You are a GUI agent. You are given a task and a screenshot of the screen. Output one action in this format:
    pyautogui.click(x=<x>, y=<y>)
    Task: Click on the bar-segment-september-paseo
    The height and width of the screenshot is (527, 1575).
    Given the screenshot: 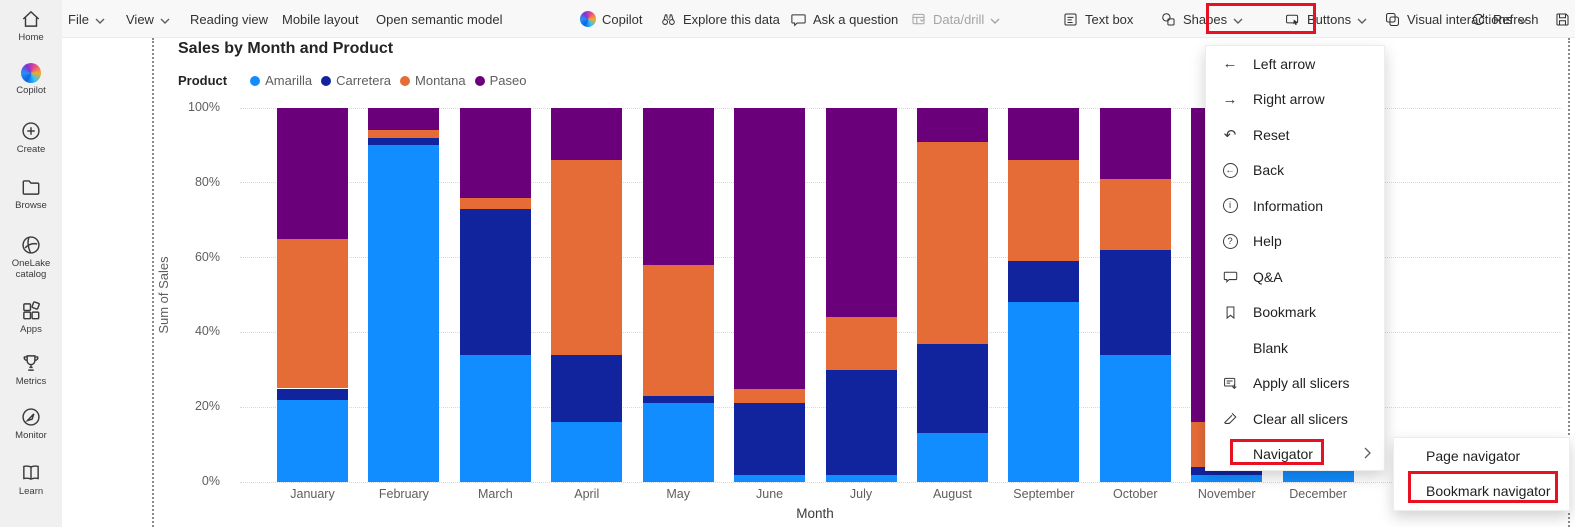 What is the action you would take?
    pyautogui.click(x=1044, y=134)
    